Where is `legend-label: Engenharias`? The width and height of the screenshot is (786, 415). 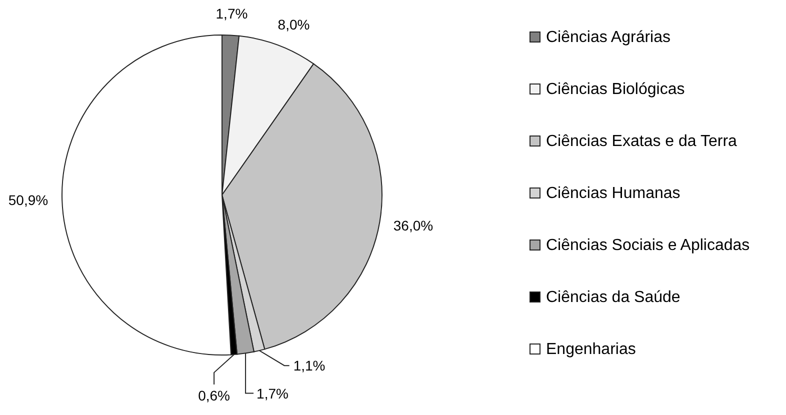 legend-label: Engenharias is located at coordinates (591, 349).